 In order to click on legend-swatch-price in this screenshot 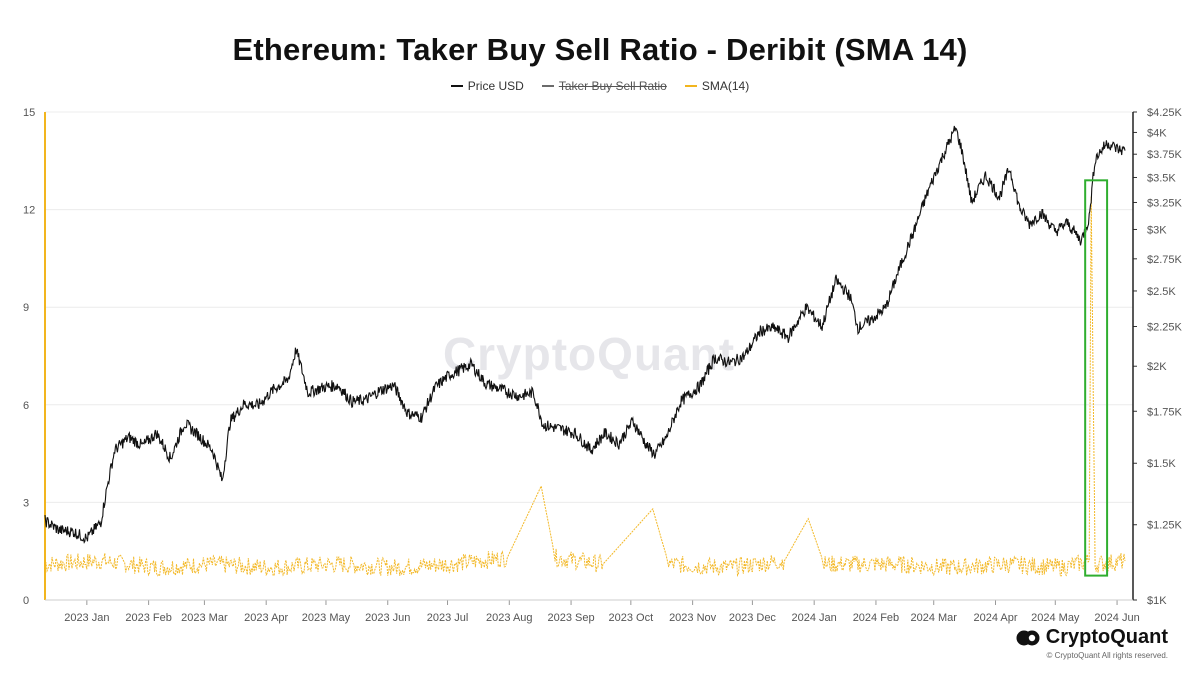, I will do `click(456, 86)`.